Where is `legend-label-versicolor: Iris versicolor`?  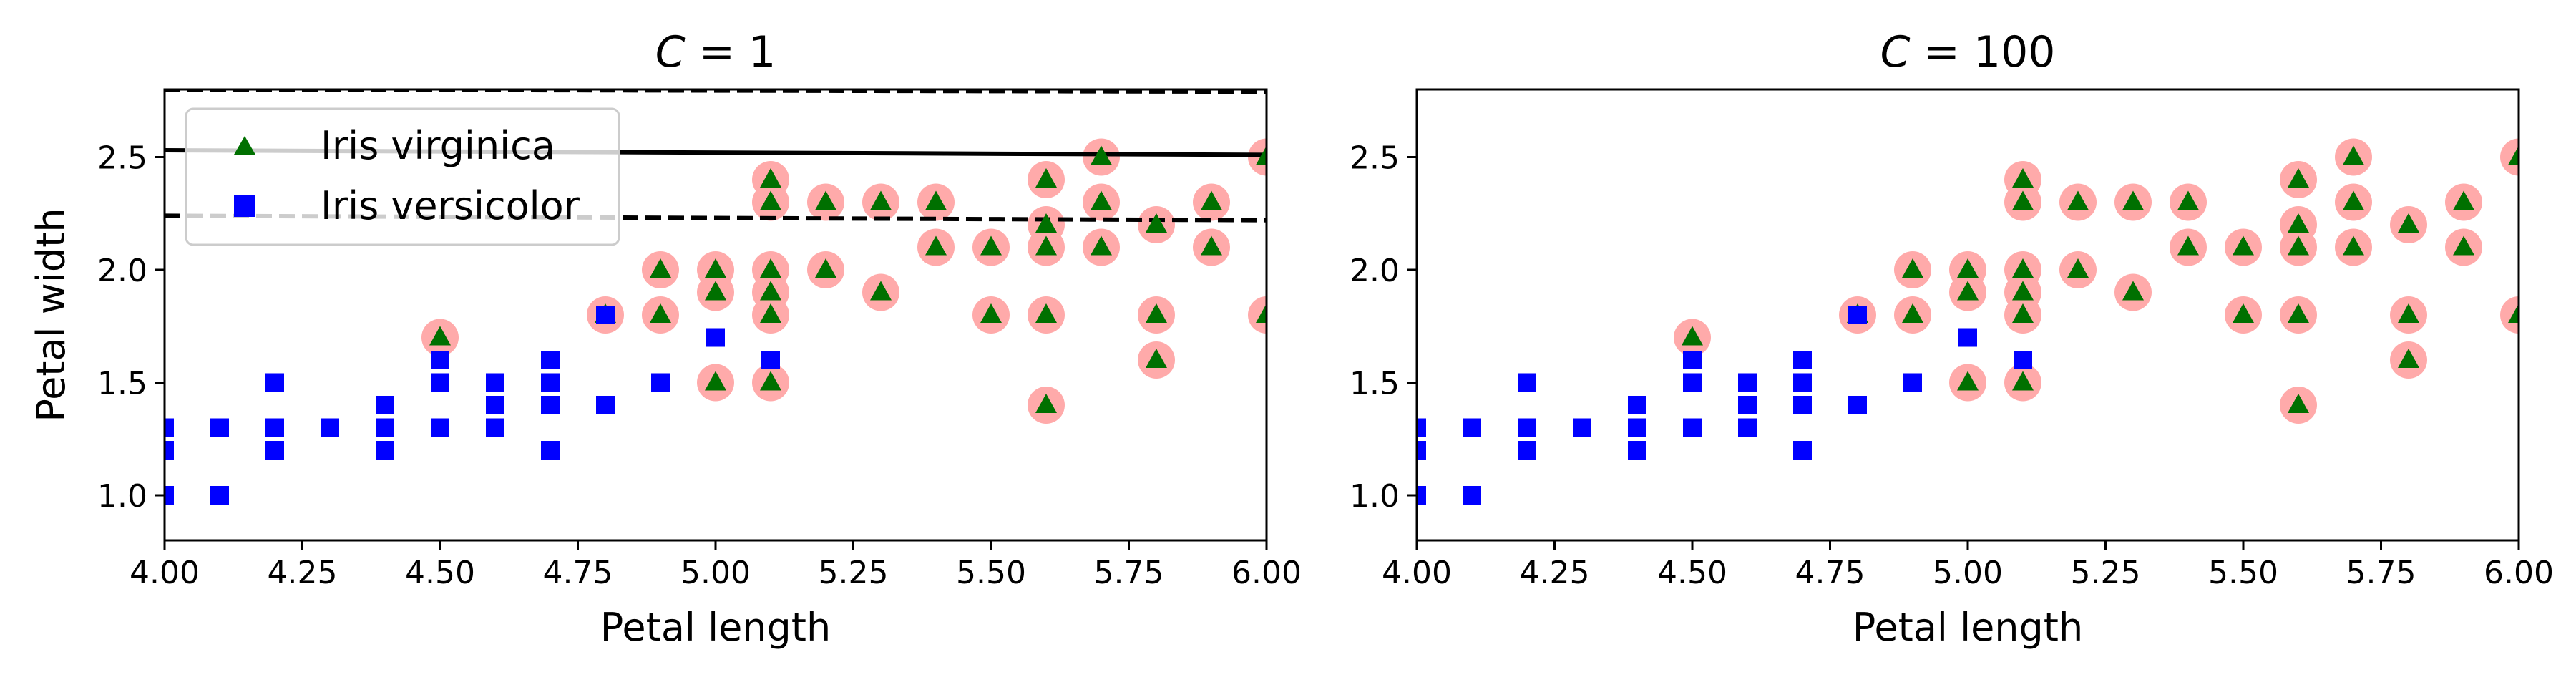
legend-label-versicolor: Iris versicolor is located at coordinates (450, 205).